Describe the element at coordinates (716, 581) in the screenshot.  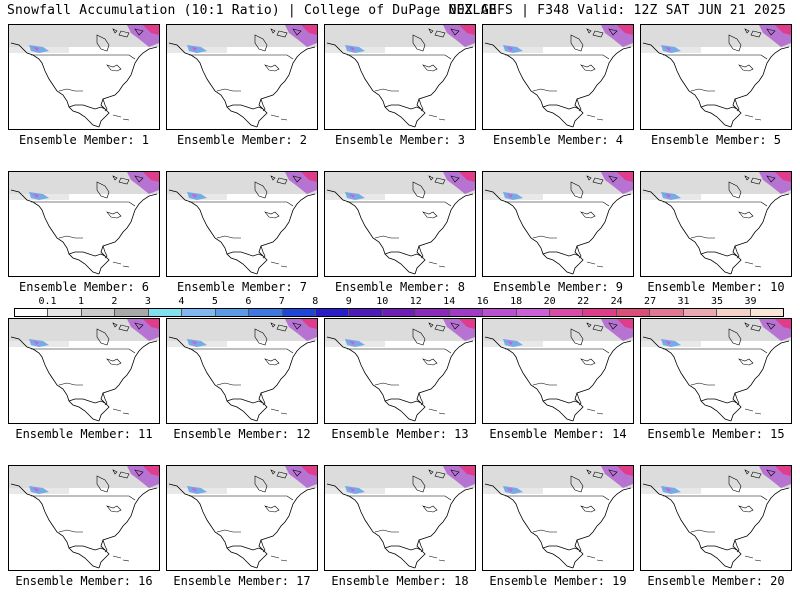
I see `ensemble-member-label: Ensemble Member: 20` at that location.